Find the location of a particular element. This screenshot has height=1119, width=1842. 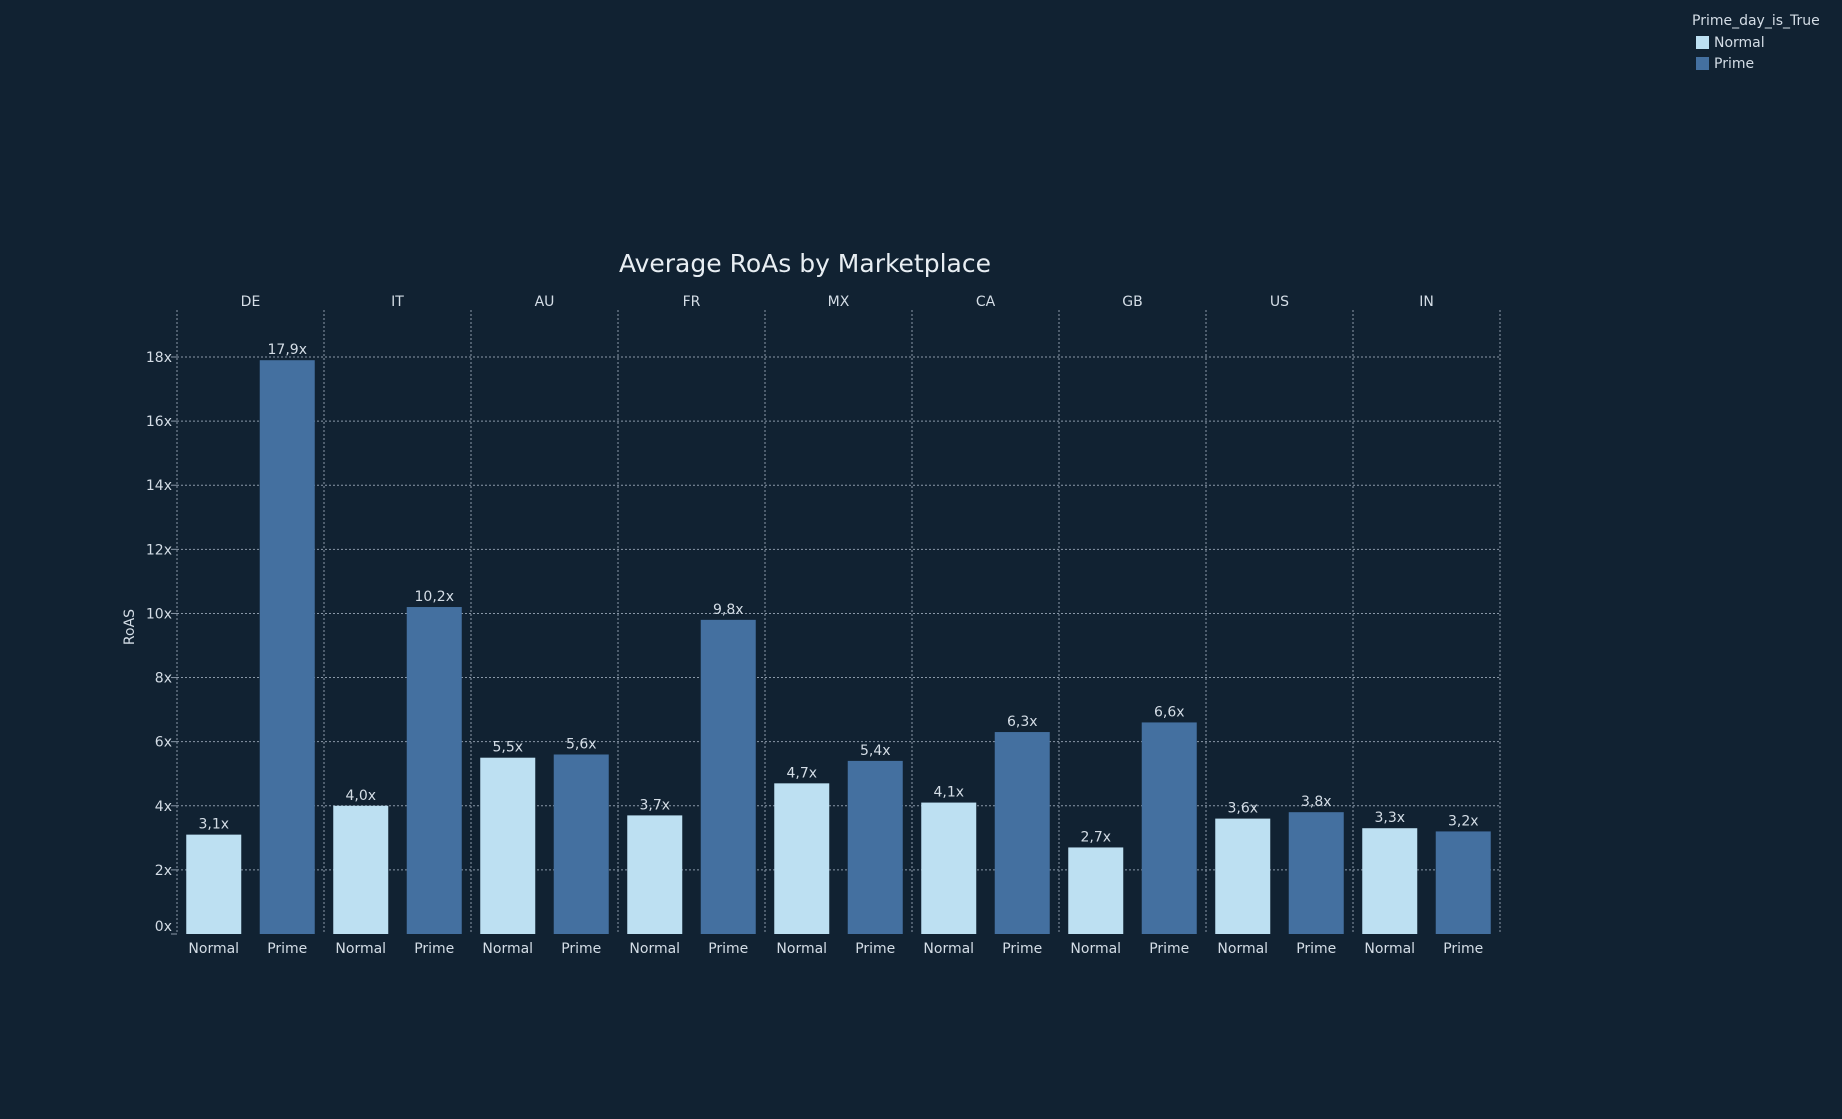

bar-gb-prime is located at coordinates (1169, 828).